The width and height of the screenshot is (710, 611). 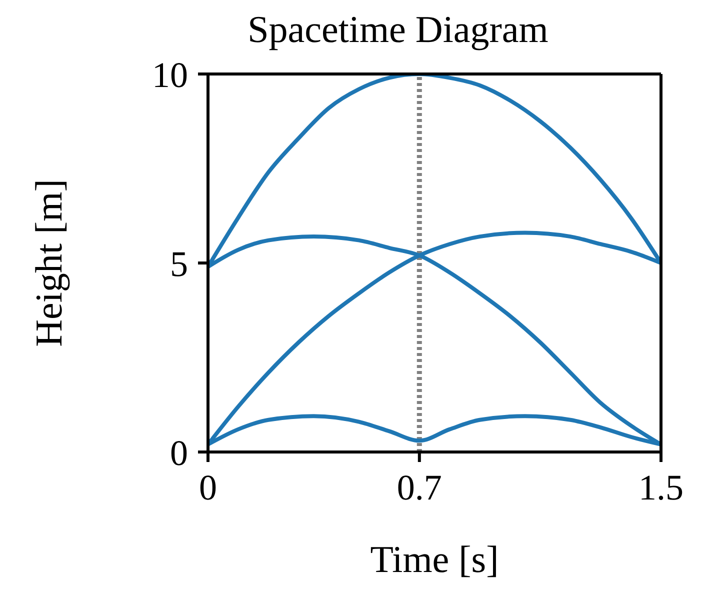 I want to click on x-tick-label: 1.5, so click(x=661, y=488).